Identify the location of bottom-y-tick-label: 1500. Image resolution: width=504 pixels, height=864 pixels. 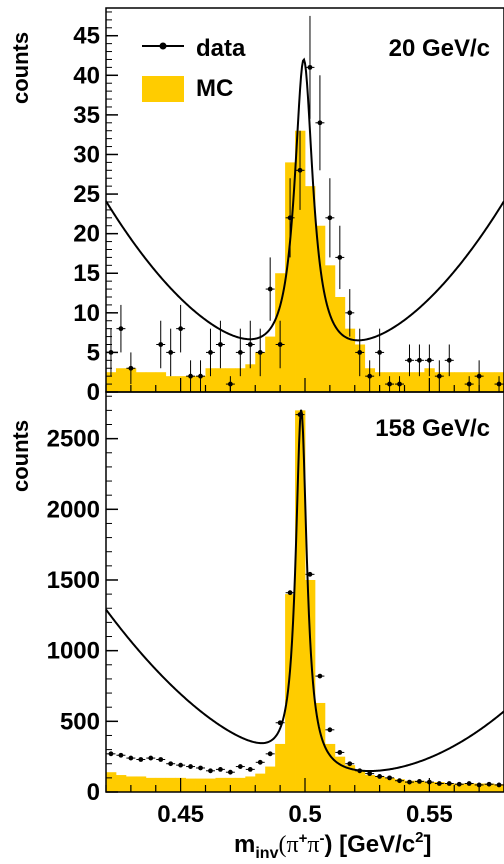
(73, 580).